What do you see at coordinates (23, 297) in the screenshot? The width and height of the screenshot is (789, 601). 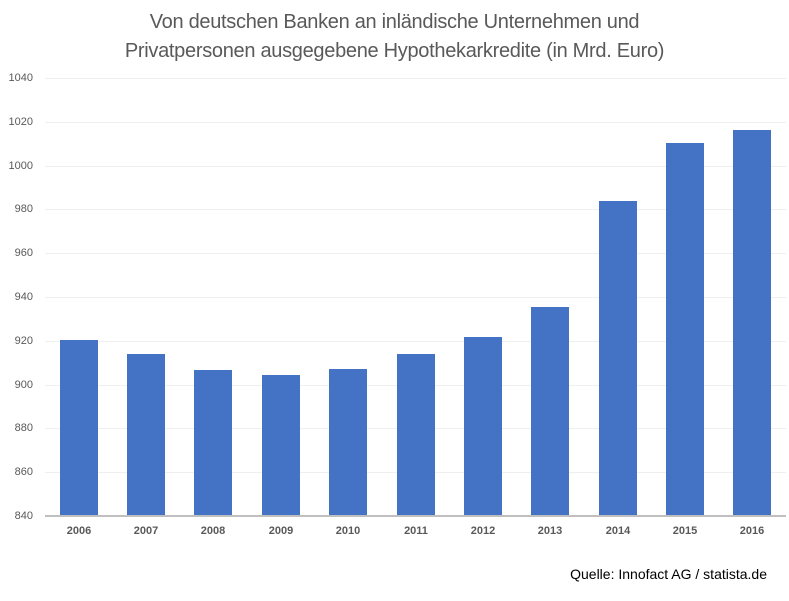 I see `y-tick-label: 940` at bounding box center [23, 297].